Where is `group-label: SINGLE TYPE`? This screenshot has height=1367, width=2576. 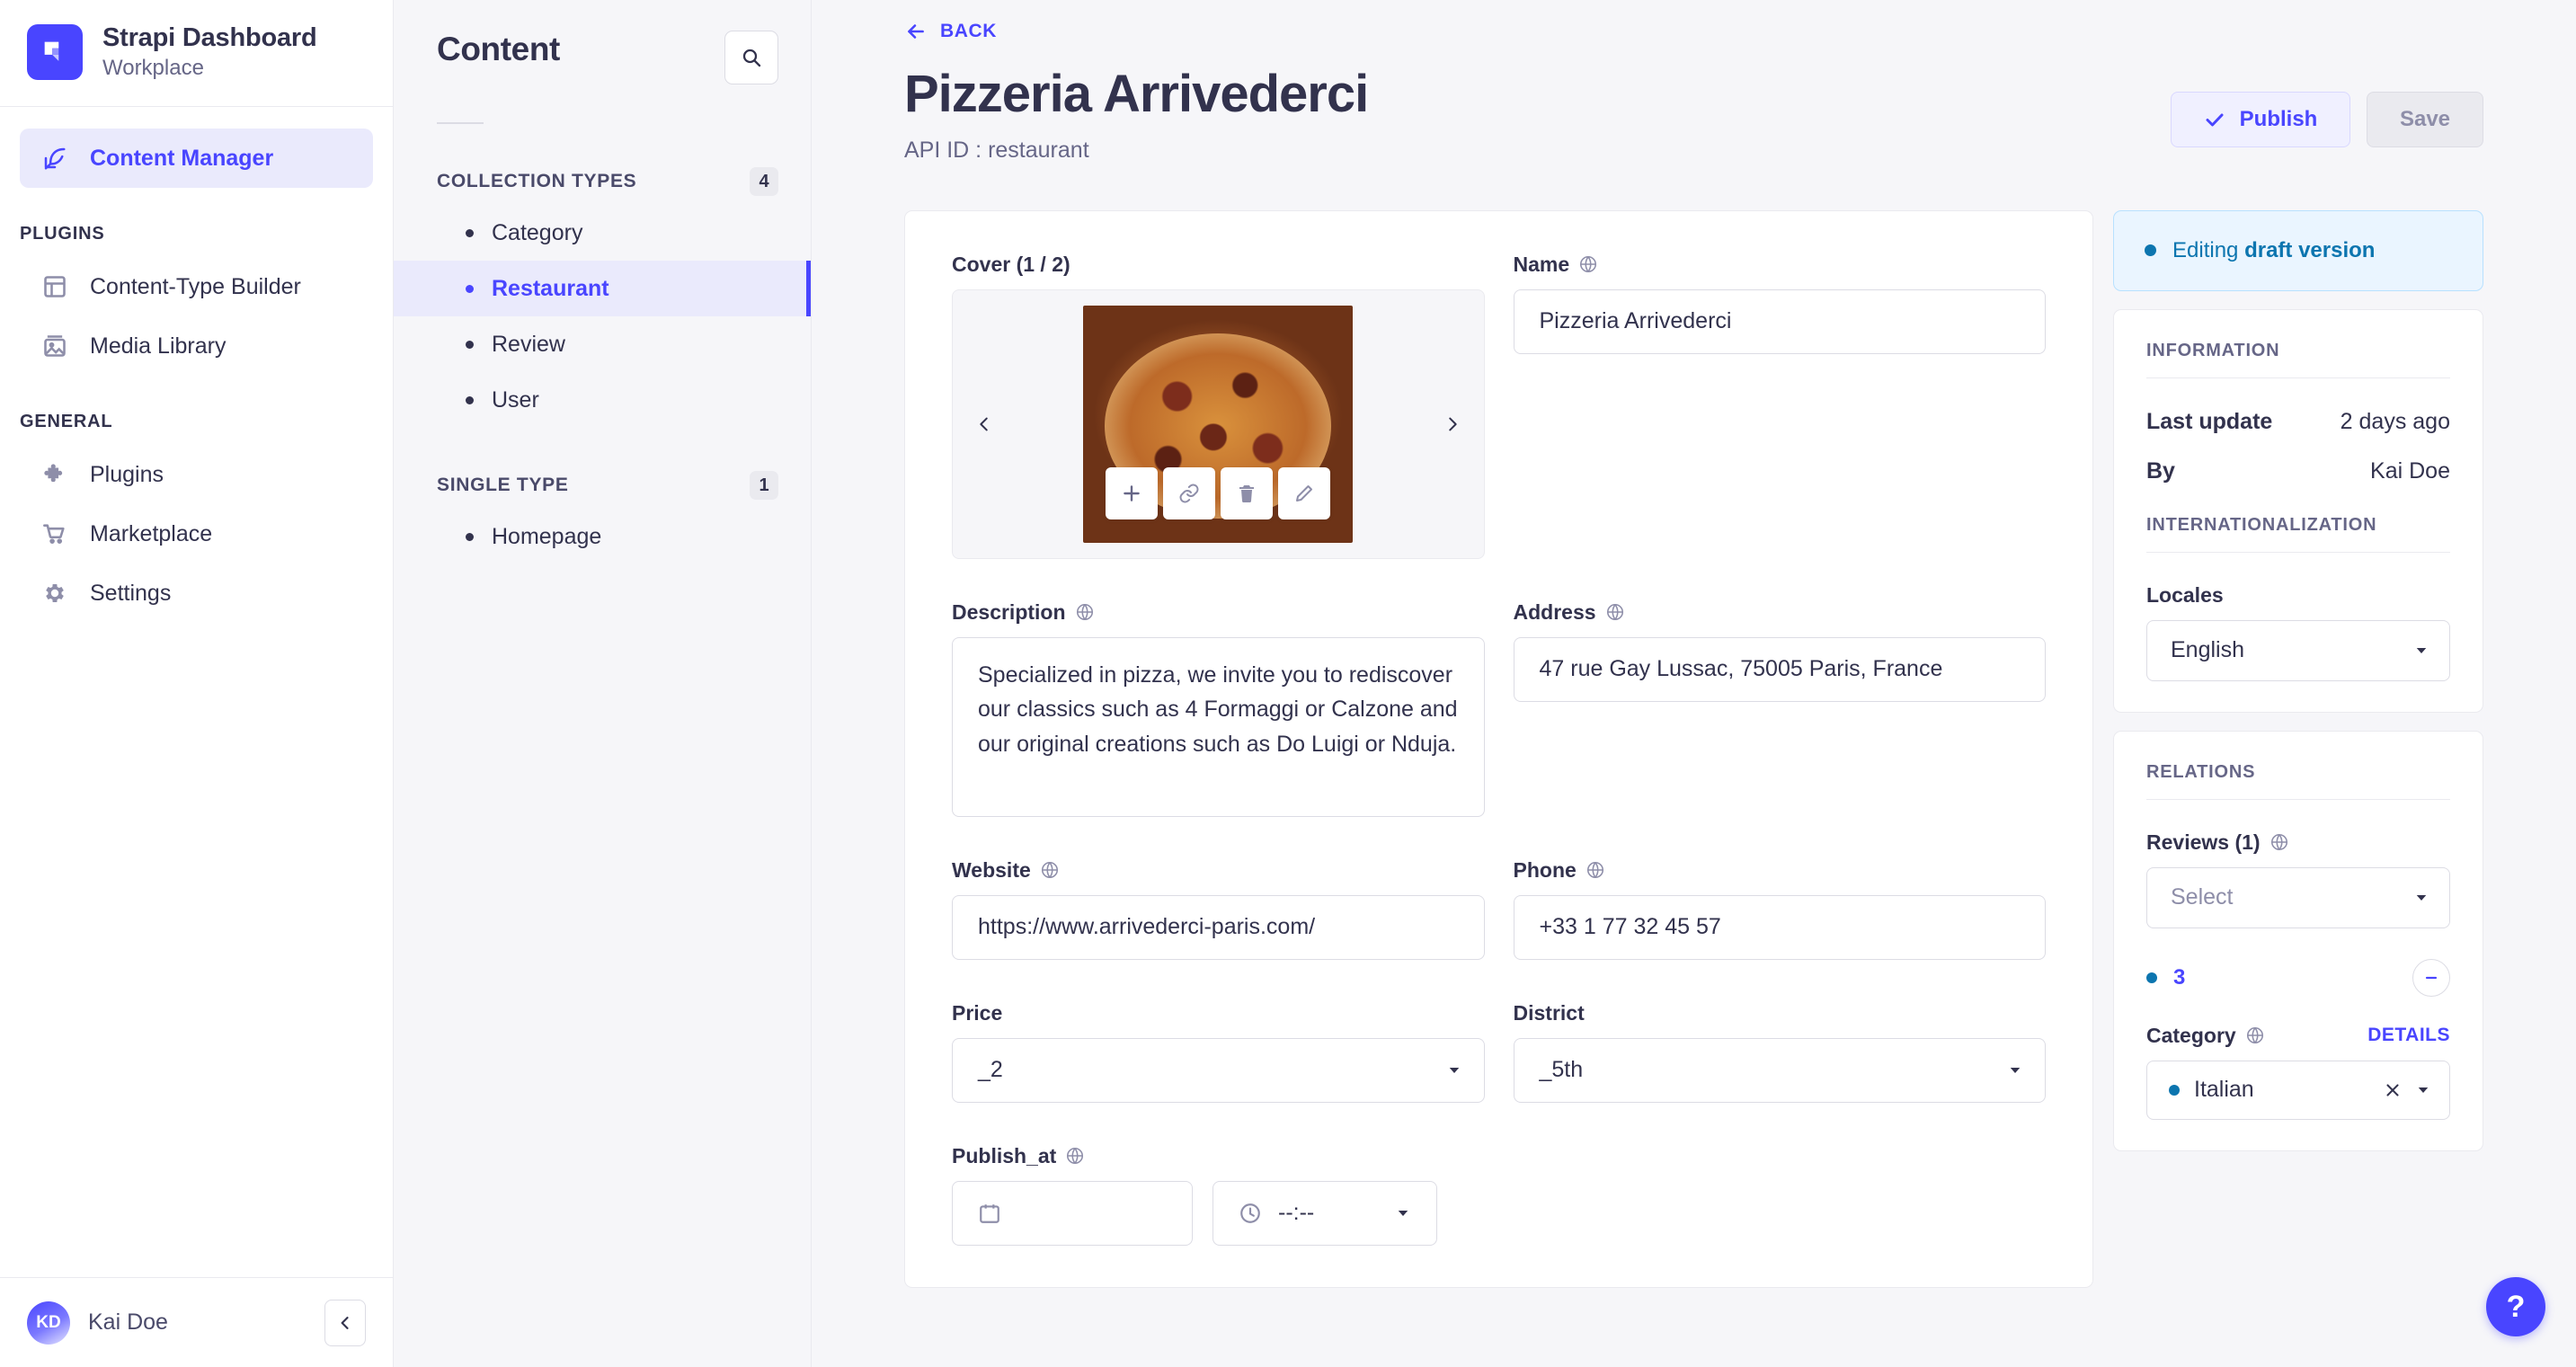
group-label: SINGLE TYPE is located at coordinates (503, 485).